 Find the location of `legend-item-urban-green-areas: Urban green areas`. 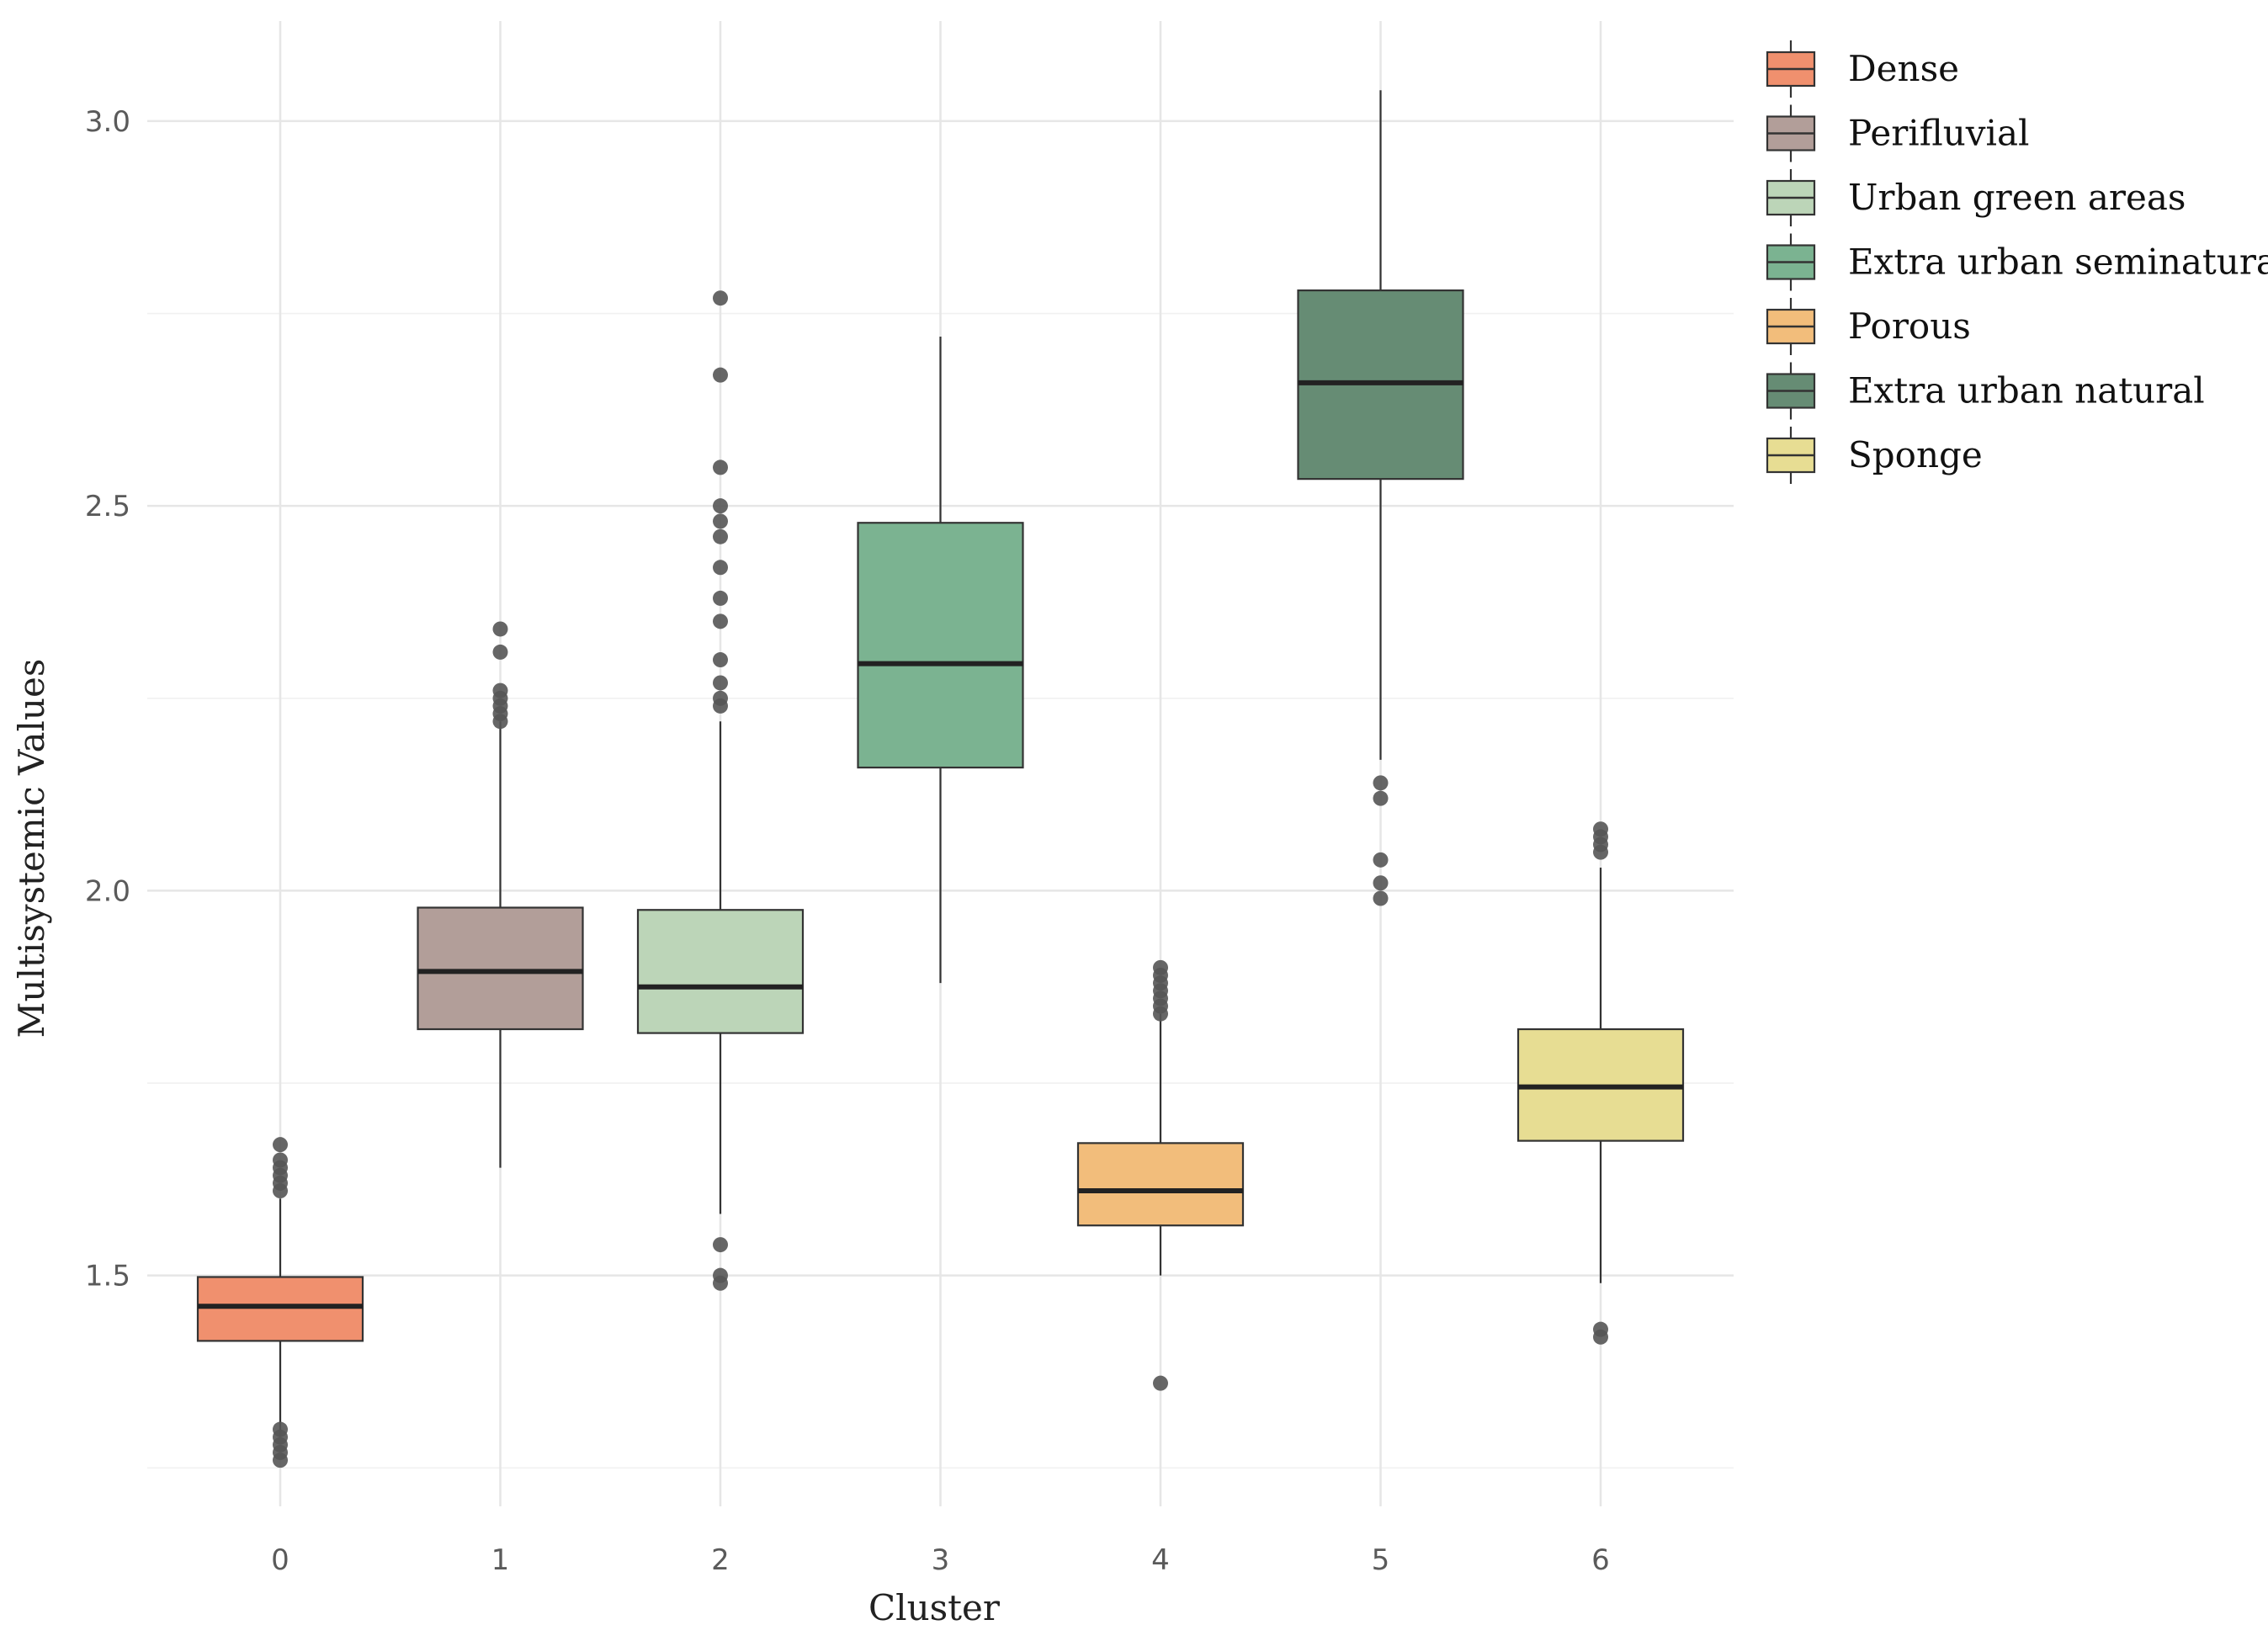

legend-item-urban-green-areas: Urban green areas is located at coordinates (1976, 197).